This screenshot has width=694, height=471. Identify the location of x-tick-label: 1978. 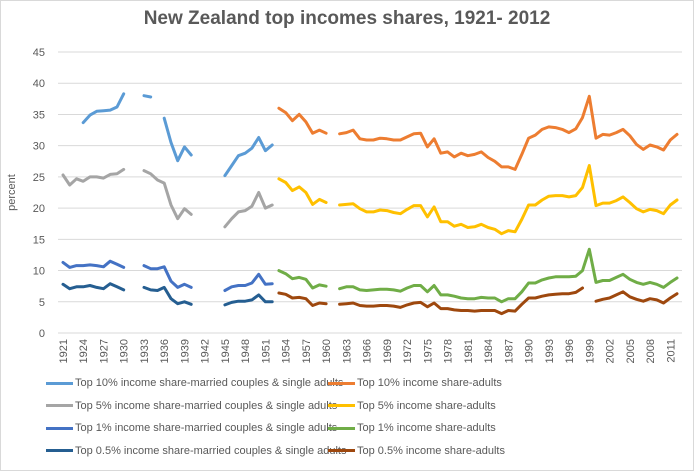
(449, 351).